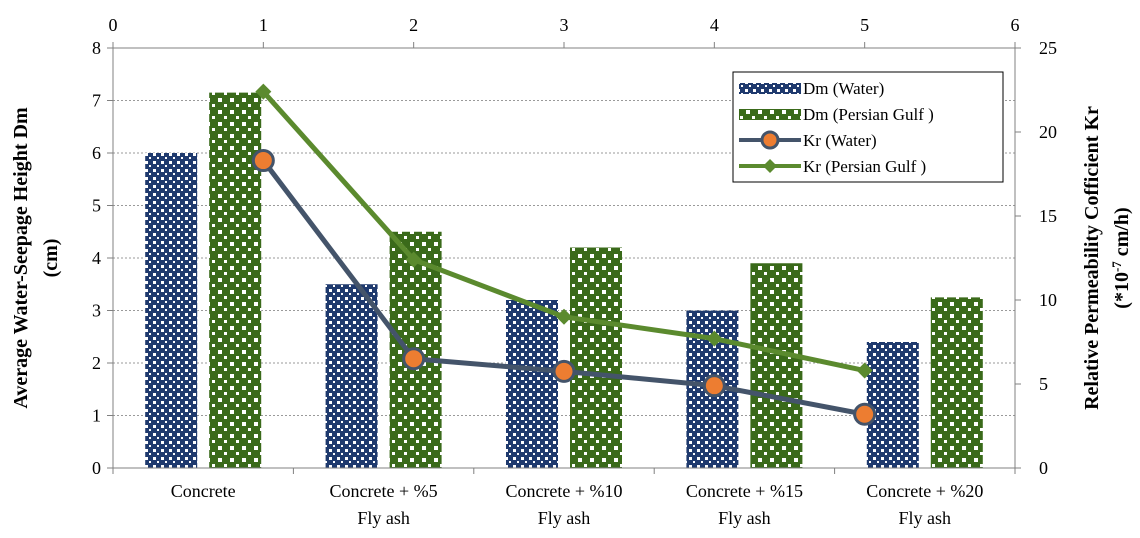  Describe the element at coordinates (413, 25) in the screenshot. I see `x2-tick-label: 2` at that location.